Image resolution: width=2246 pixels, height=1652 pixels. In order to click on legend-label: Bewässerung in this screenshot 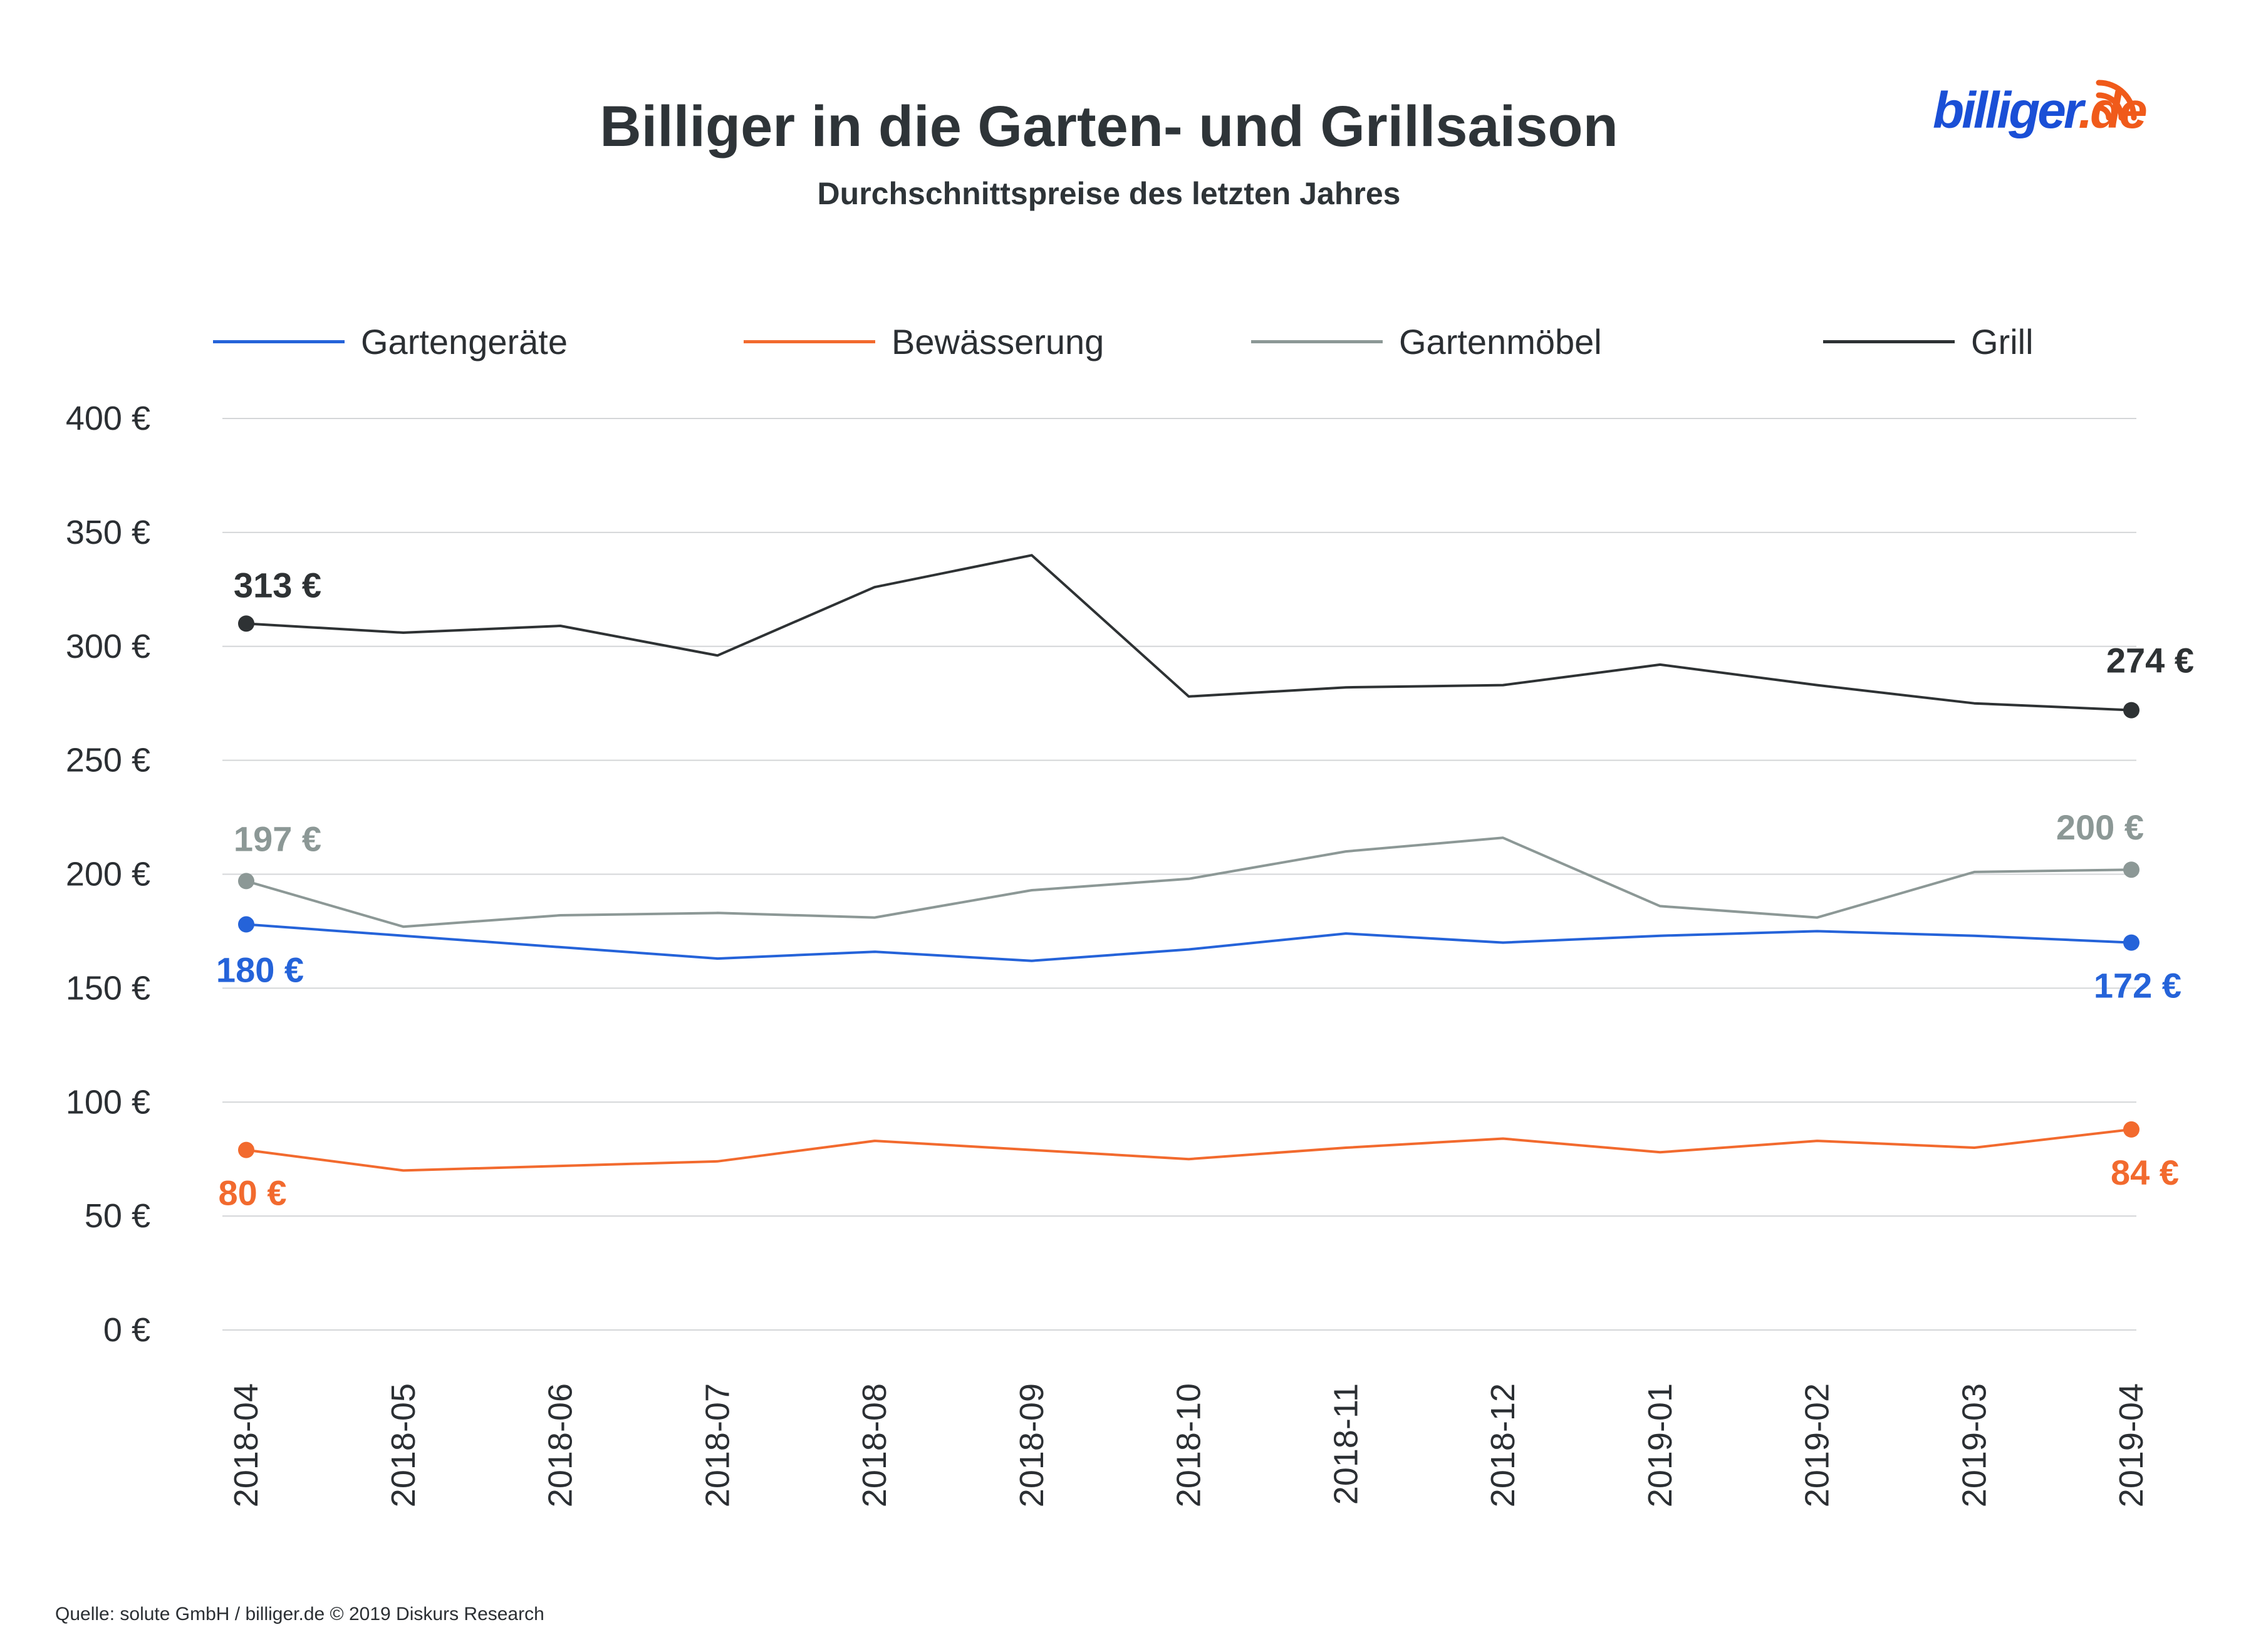, I will do `click(998, 341)`.